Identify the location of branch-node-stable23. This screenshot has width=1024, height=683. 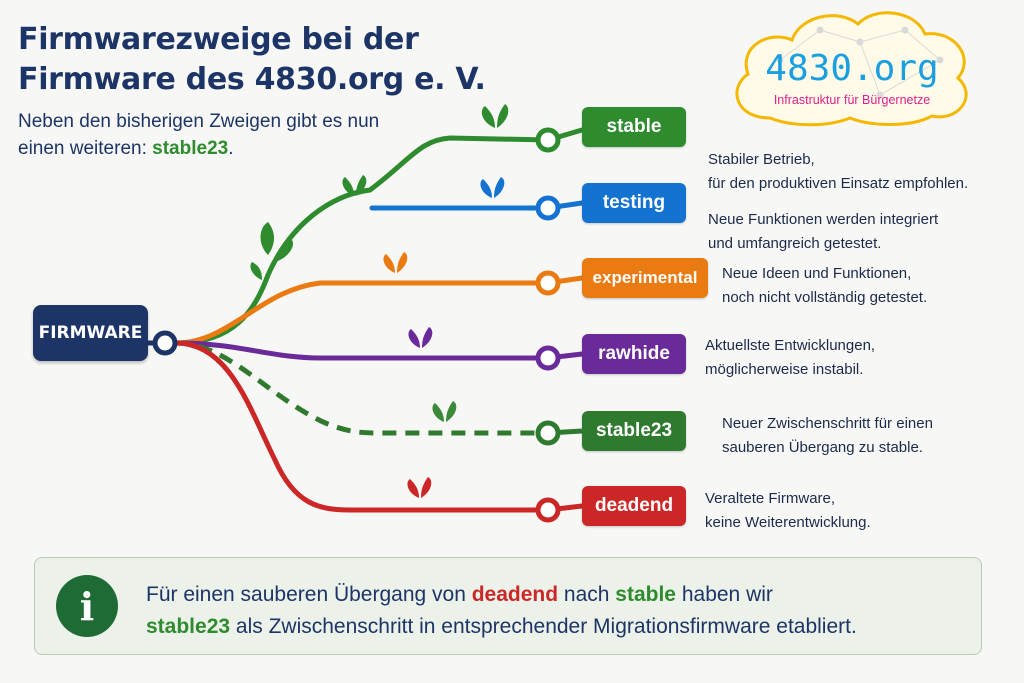
(548, 433).